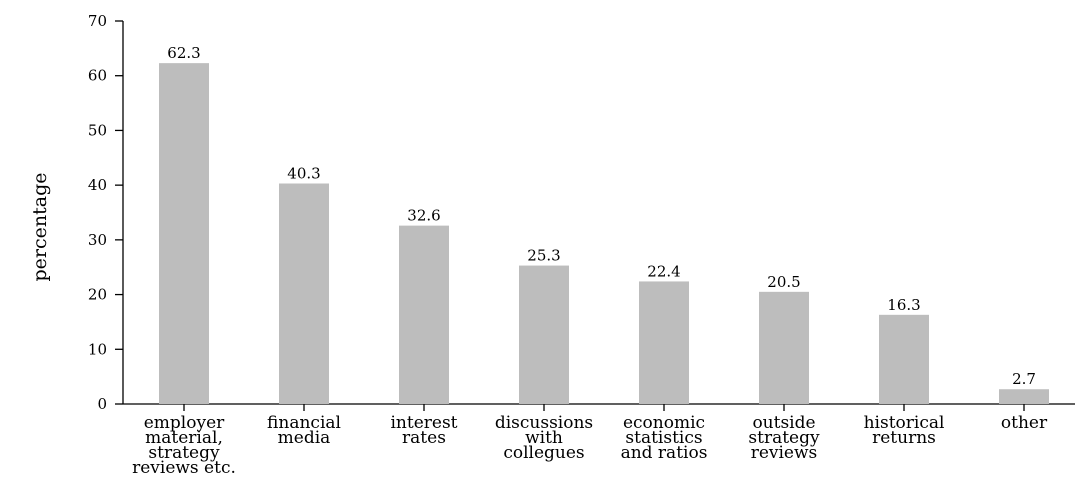  What do you see at coordinates (1024, 423) in the screenshot?
I see `x-tick-label: other` at bounding box center [1024, 423].